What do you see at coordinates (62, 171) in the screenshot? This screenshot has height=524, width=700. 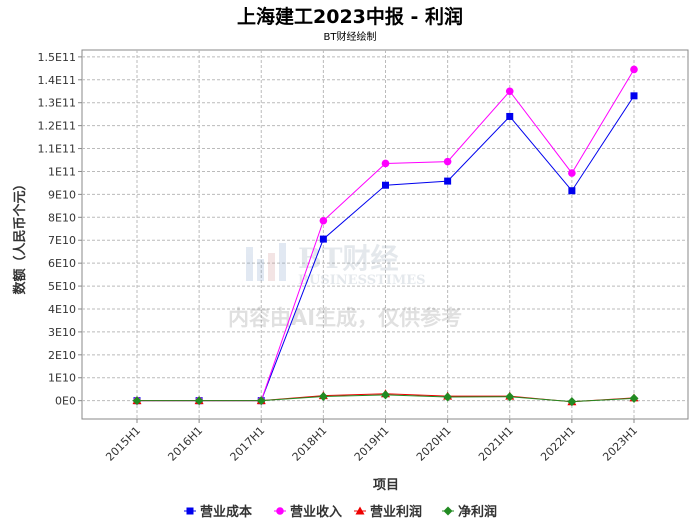 I see `y-tick-label: 1E11` at bounding box center [62, 171].